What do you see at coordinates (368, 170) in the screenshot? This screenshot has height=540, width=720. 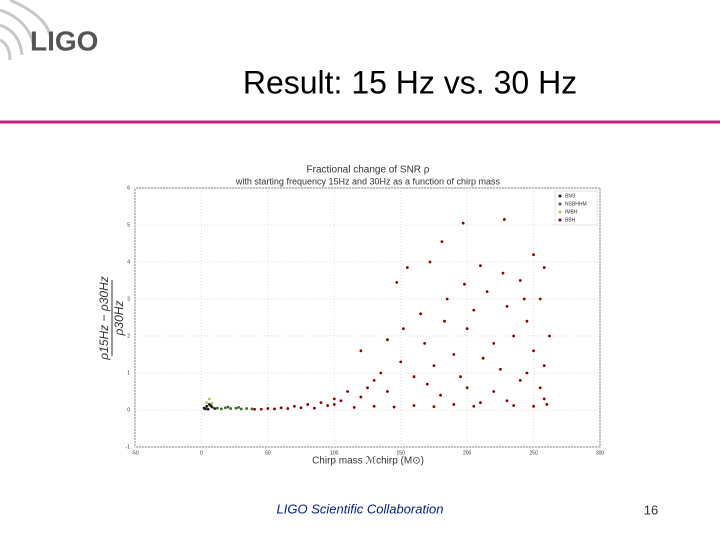 I see `chart-title: Fractional change of SNR ρ` at bounding box center [368, 170].